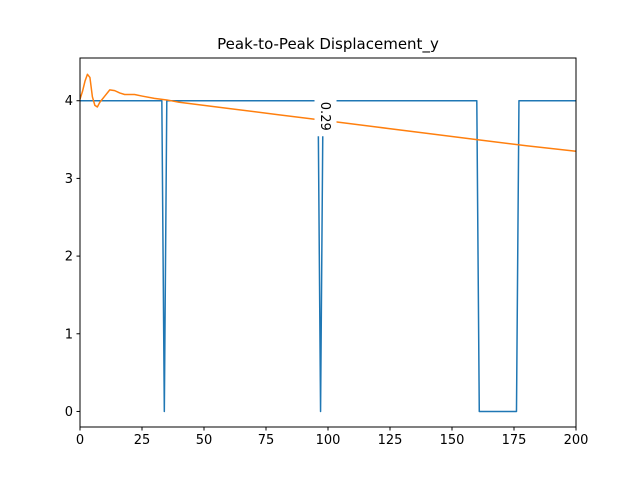  Describe the element at coordinates (328, 440) in the screenshot. I see `x-tick-label: 100` at that location.